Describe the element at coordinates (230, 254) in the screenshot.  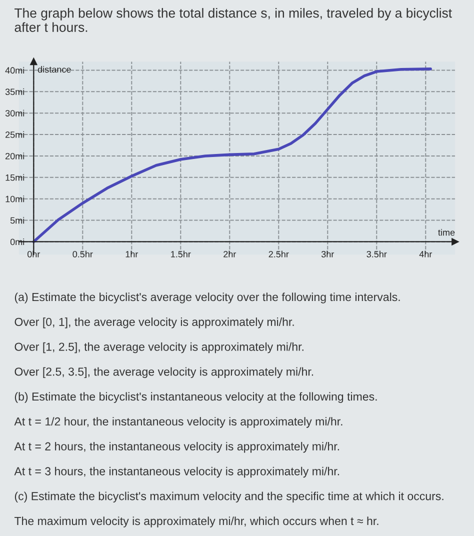
I see `x-tick-label: 2hr` at that location.